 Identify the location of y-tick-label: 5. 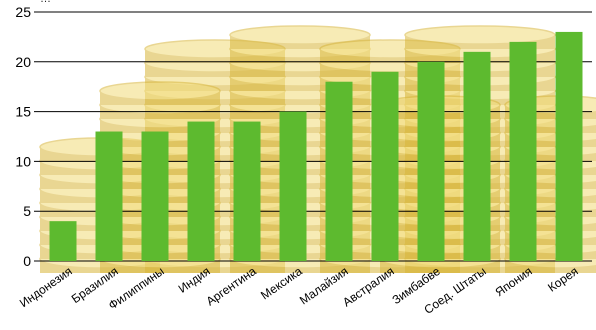
(27, 211).